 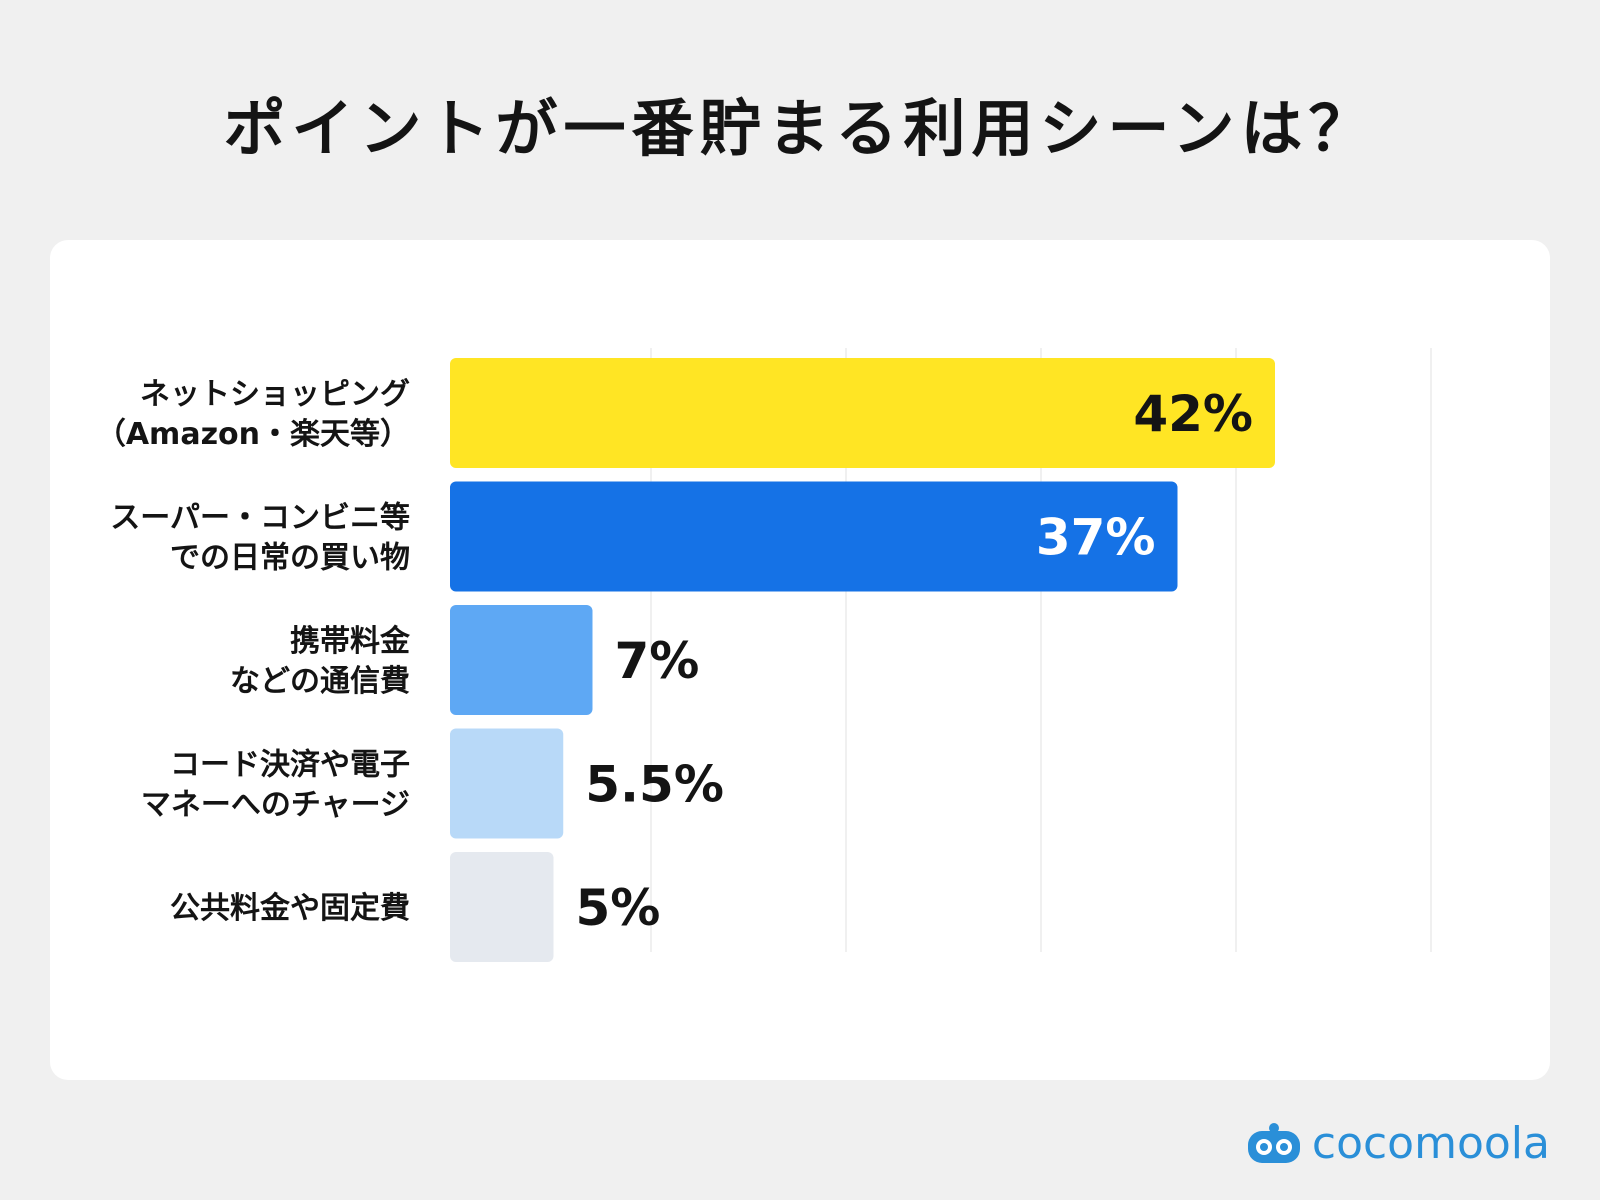 What do you see at coordinates (275, 394) in the screenshot?
I see `category-label: ネットショッピング` at bounding box center [275, 394].